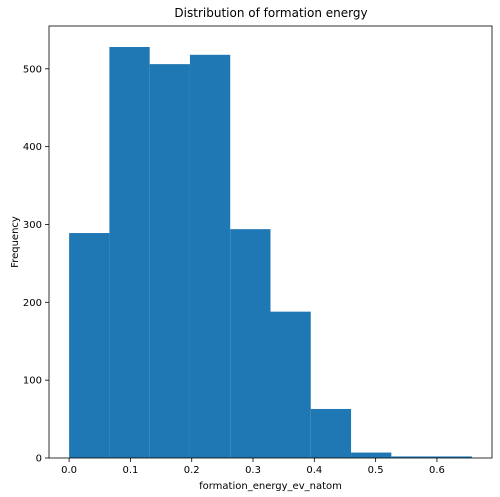 This screenshot has width=500, height=497. What do you see at coordinates (314, 470) in the screenshot?
I see `x-tick-label: 0.4` at bounding box center [314, 470].